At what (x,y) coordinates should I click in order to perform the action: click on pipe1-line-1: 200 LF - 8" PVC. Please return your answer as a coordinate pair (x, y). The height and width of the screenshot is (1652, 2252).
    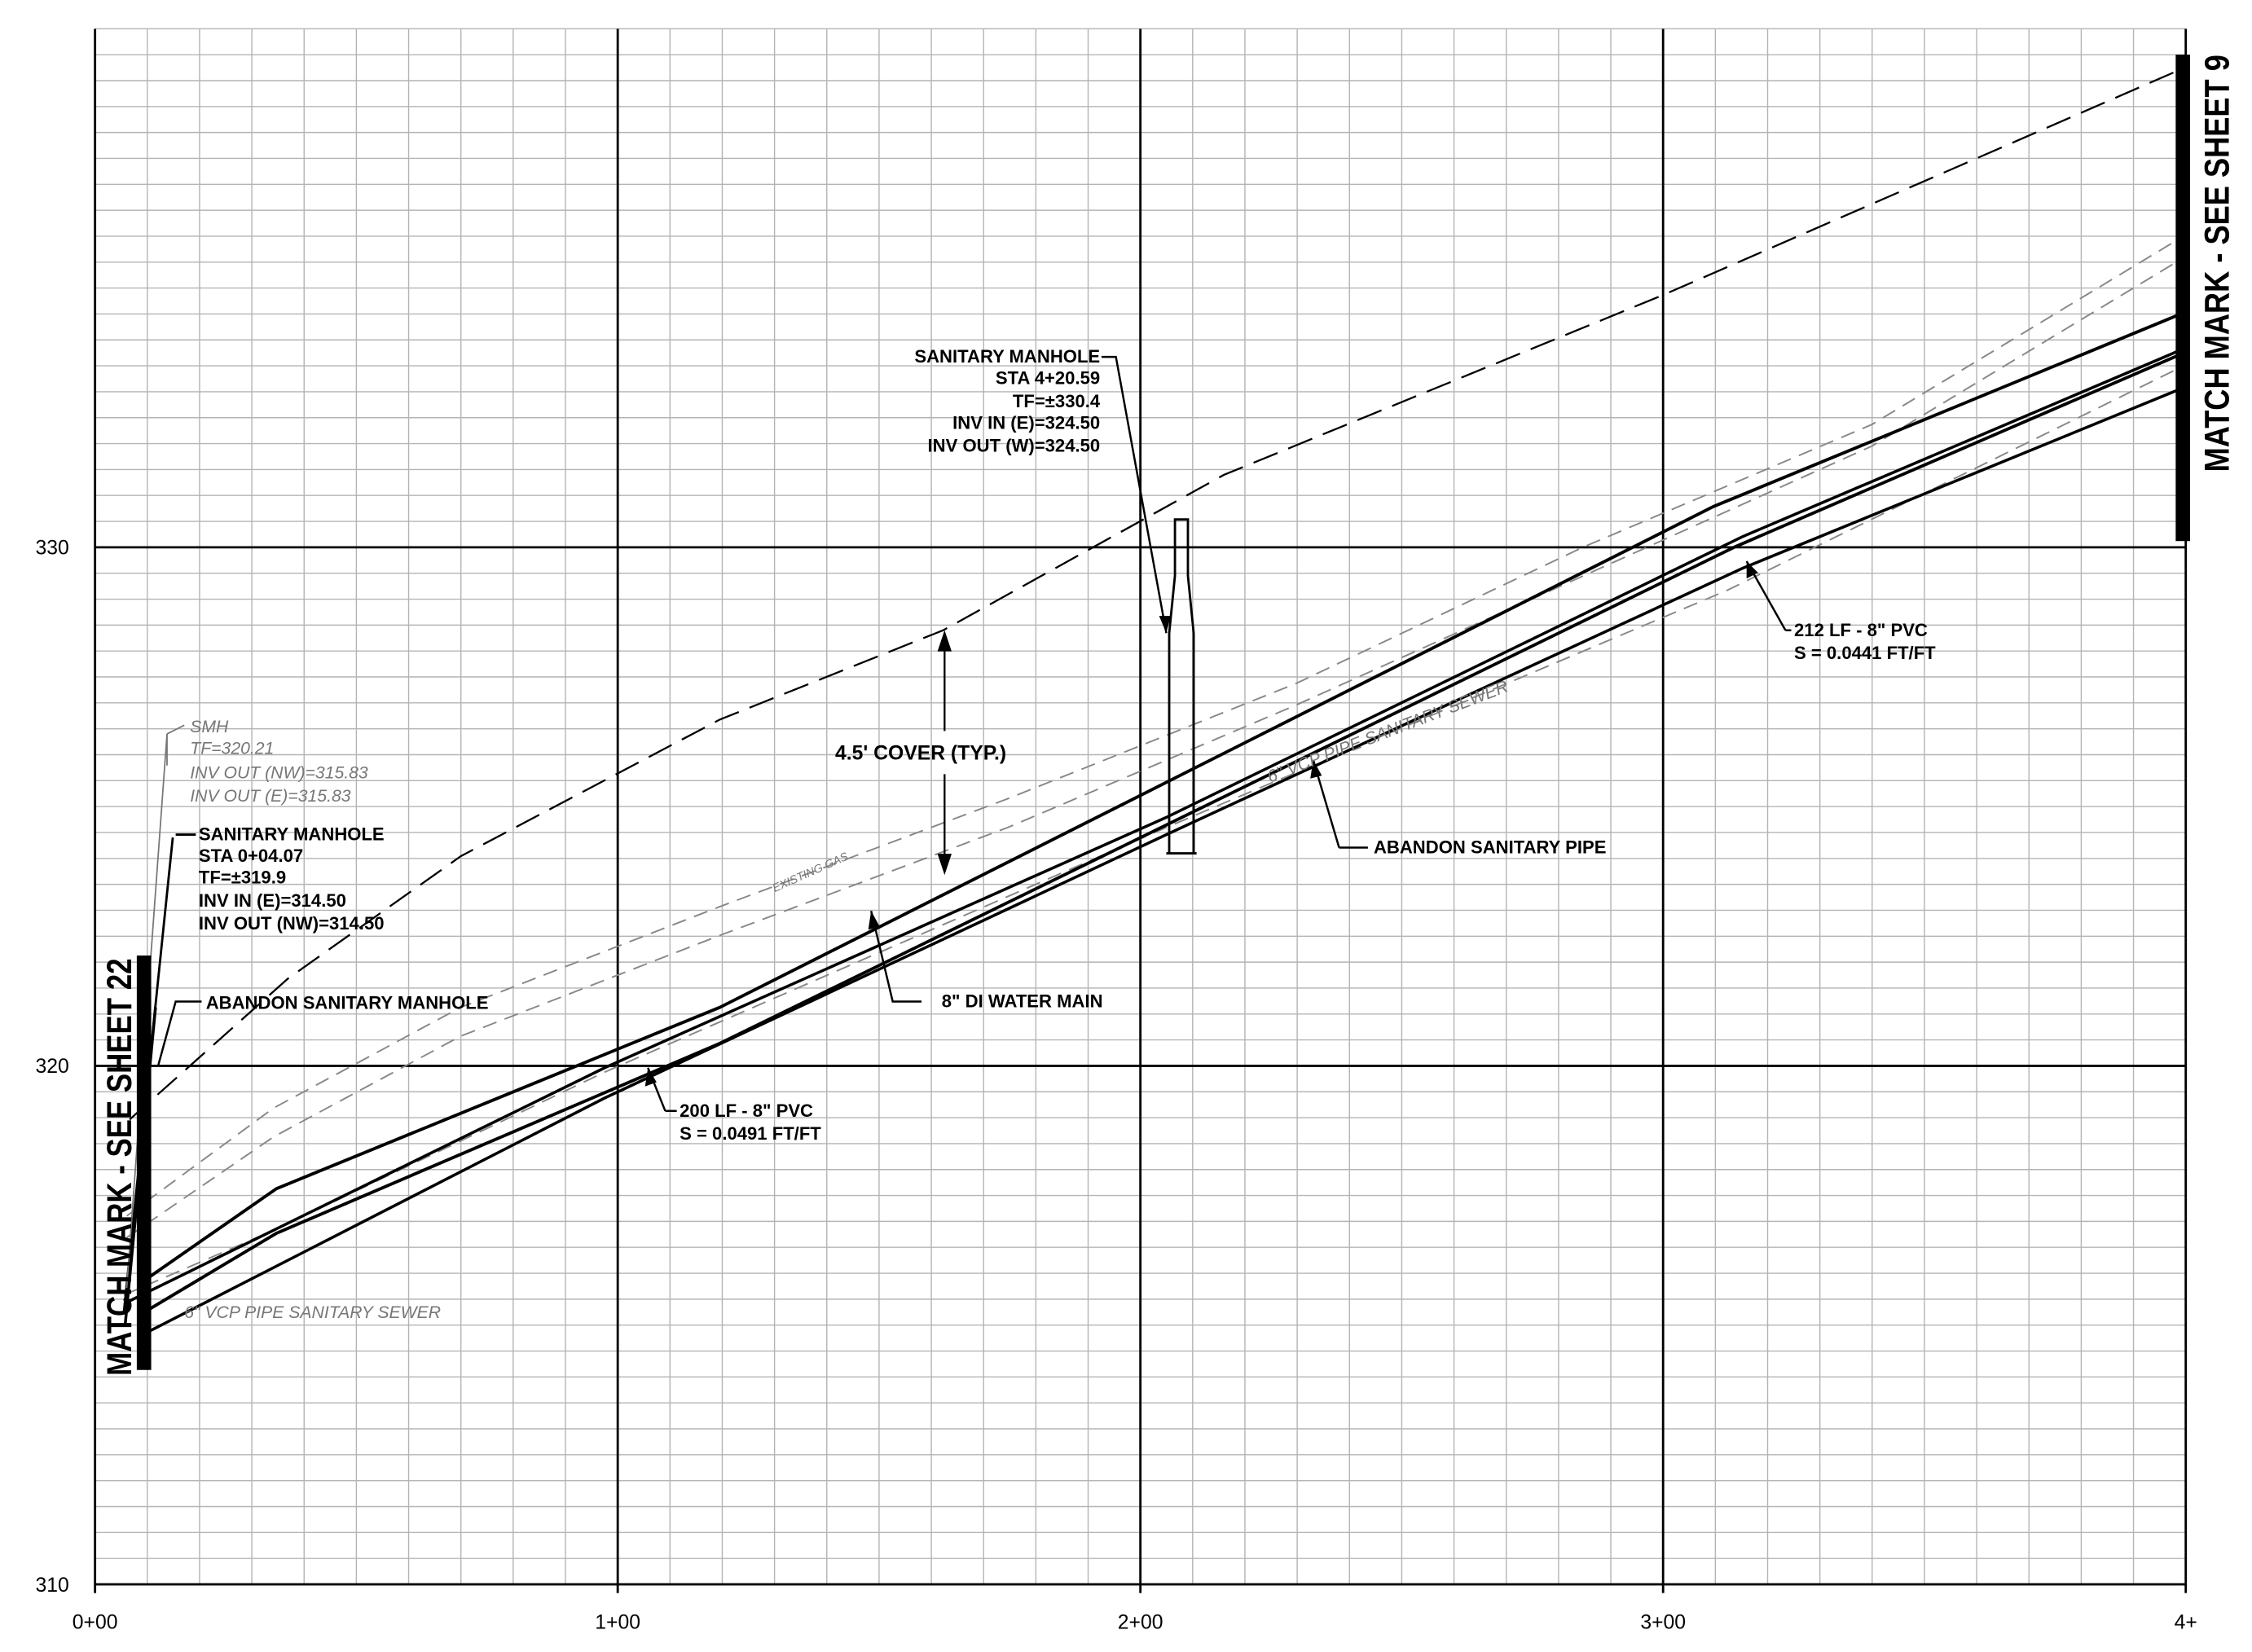
    Looking at the image, I should click on (746, 1111).